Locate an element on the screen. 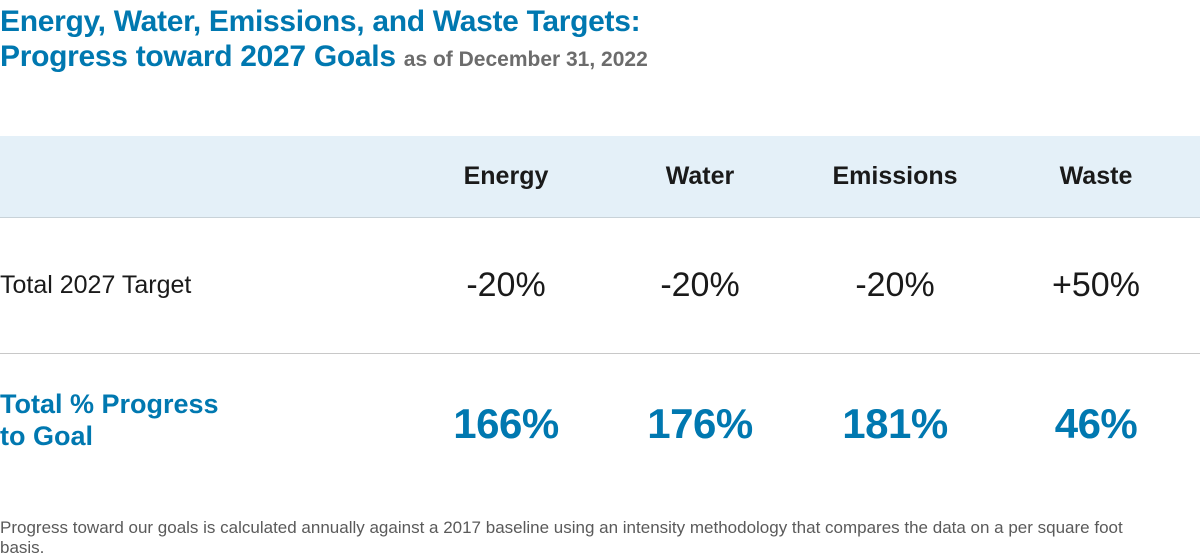 Image resolution: width=1200 pixels, height=558 pixels. column-header-waste: Waste is located at coordinates (1096, 176).